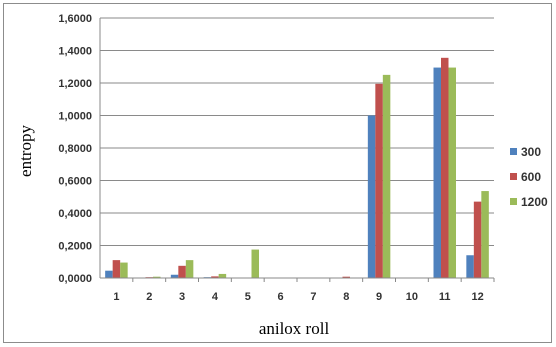 This screenshot has width=556, height=347. I want to click on y-tick-label: 1,6000, so click(75, 19).